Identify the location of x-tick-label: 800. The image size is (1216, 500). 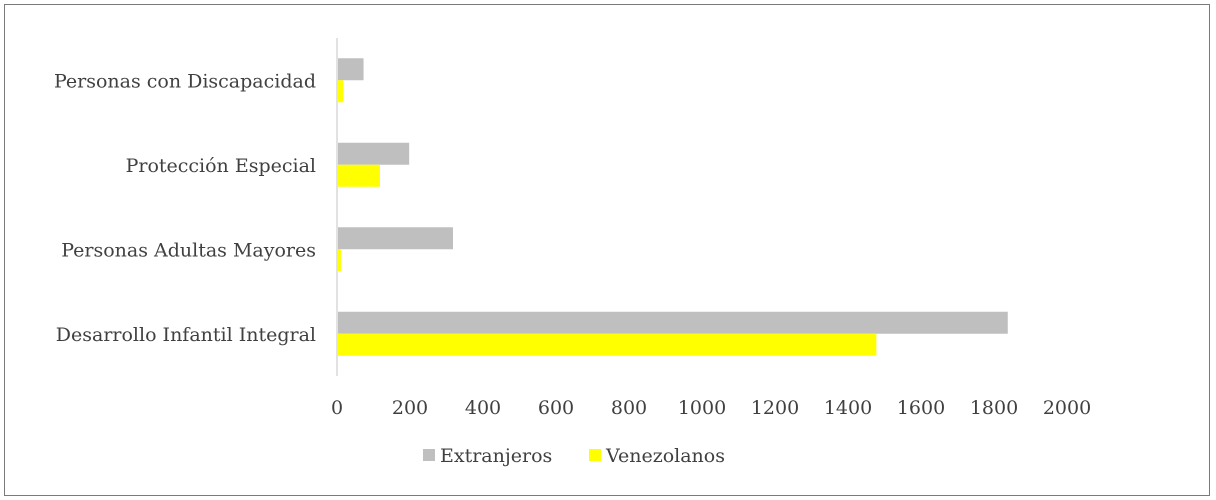
(629, 408).